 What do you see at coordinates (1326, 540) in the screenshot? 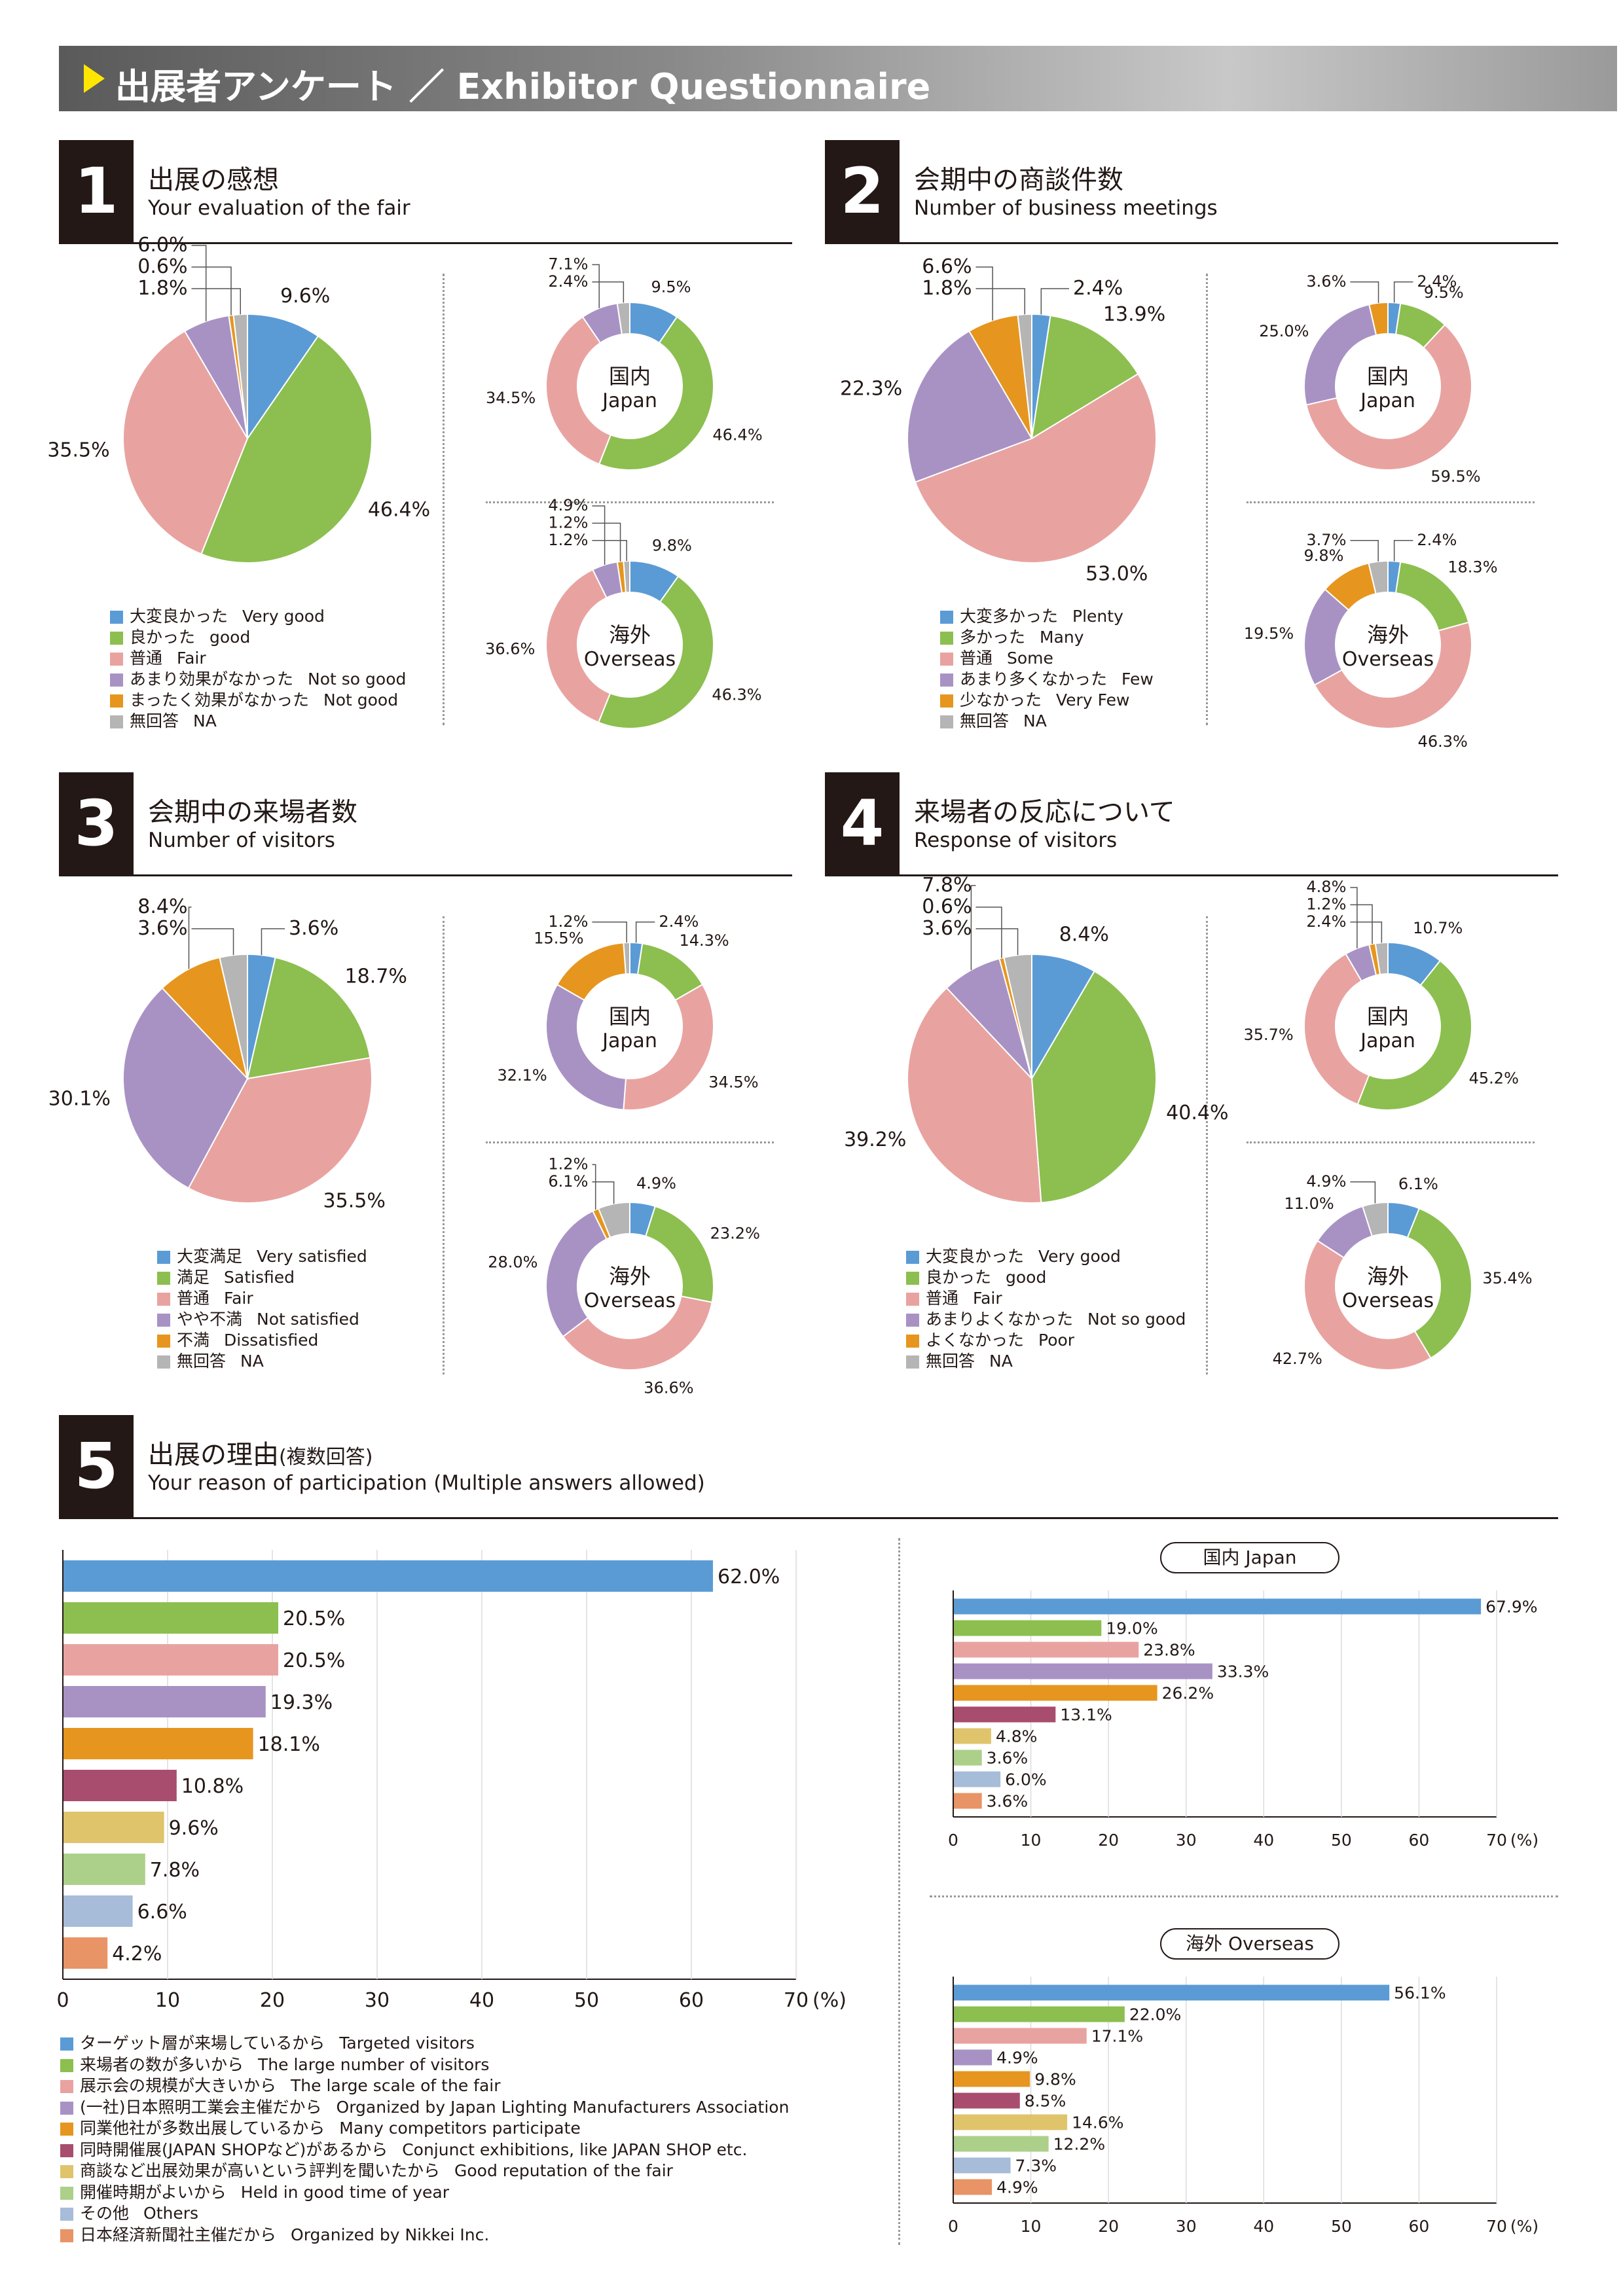
I see `q2-donut-overseas-label: 3.7%` at bounding box center [1326, 540].